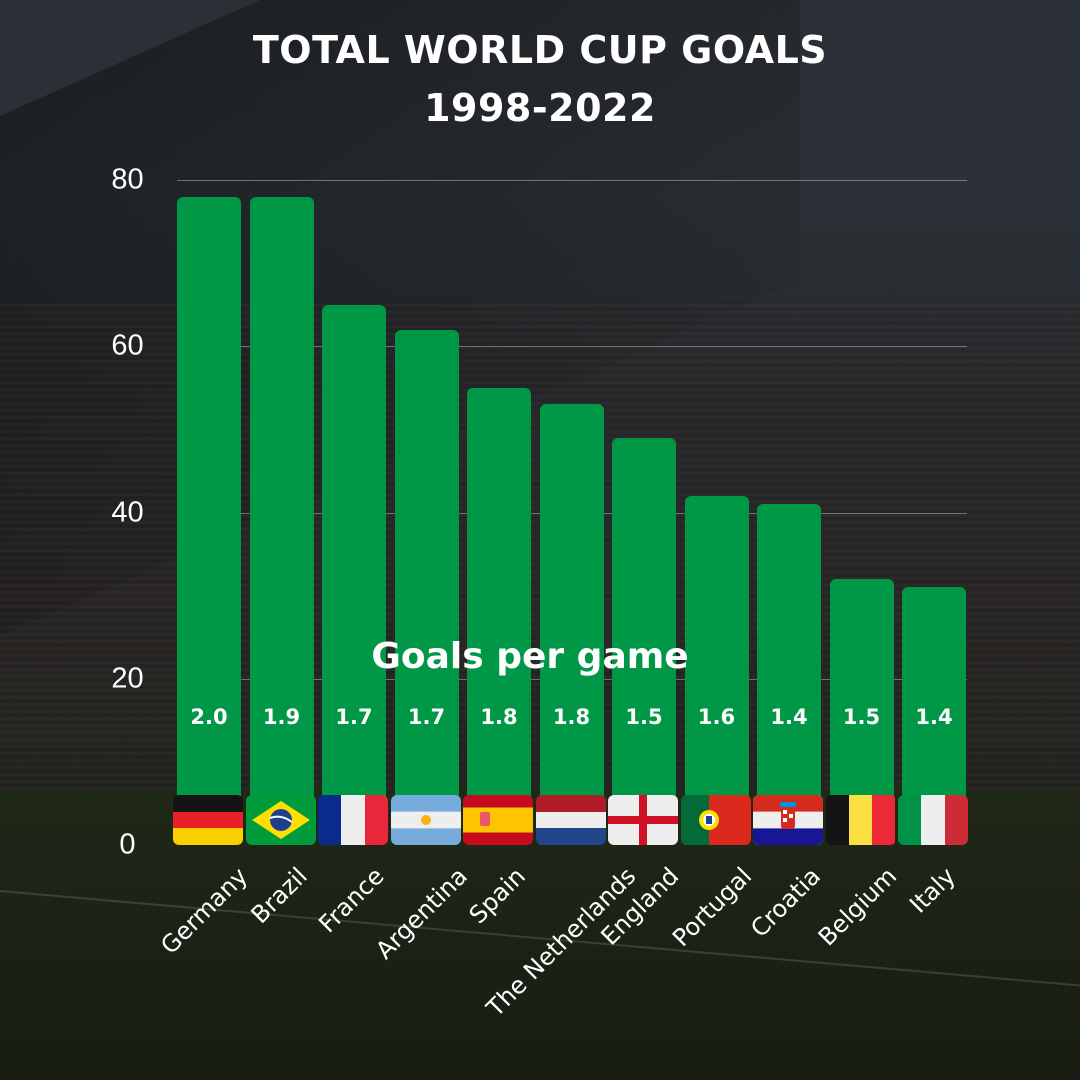  I want to click on bar-the-netherlands, so click(571, 619).